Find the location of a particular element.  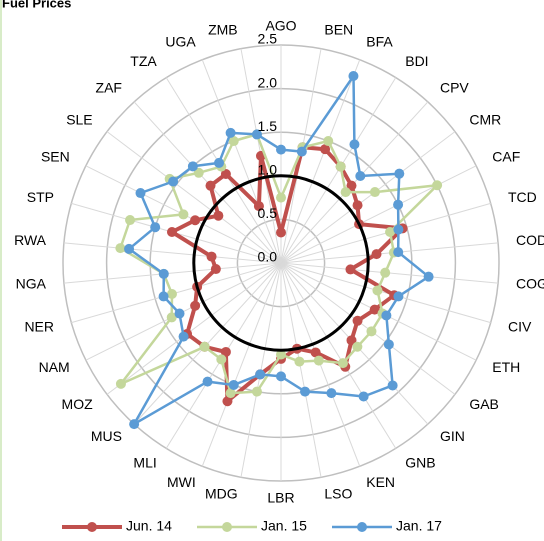

category-label: TCD is located at coordinates (522, 197).